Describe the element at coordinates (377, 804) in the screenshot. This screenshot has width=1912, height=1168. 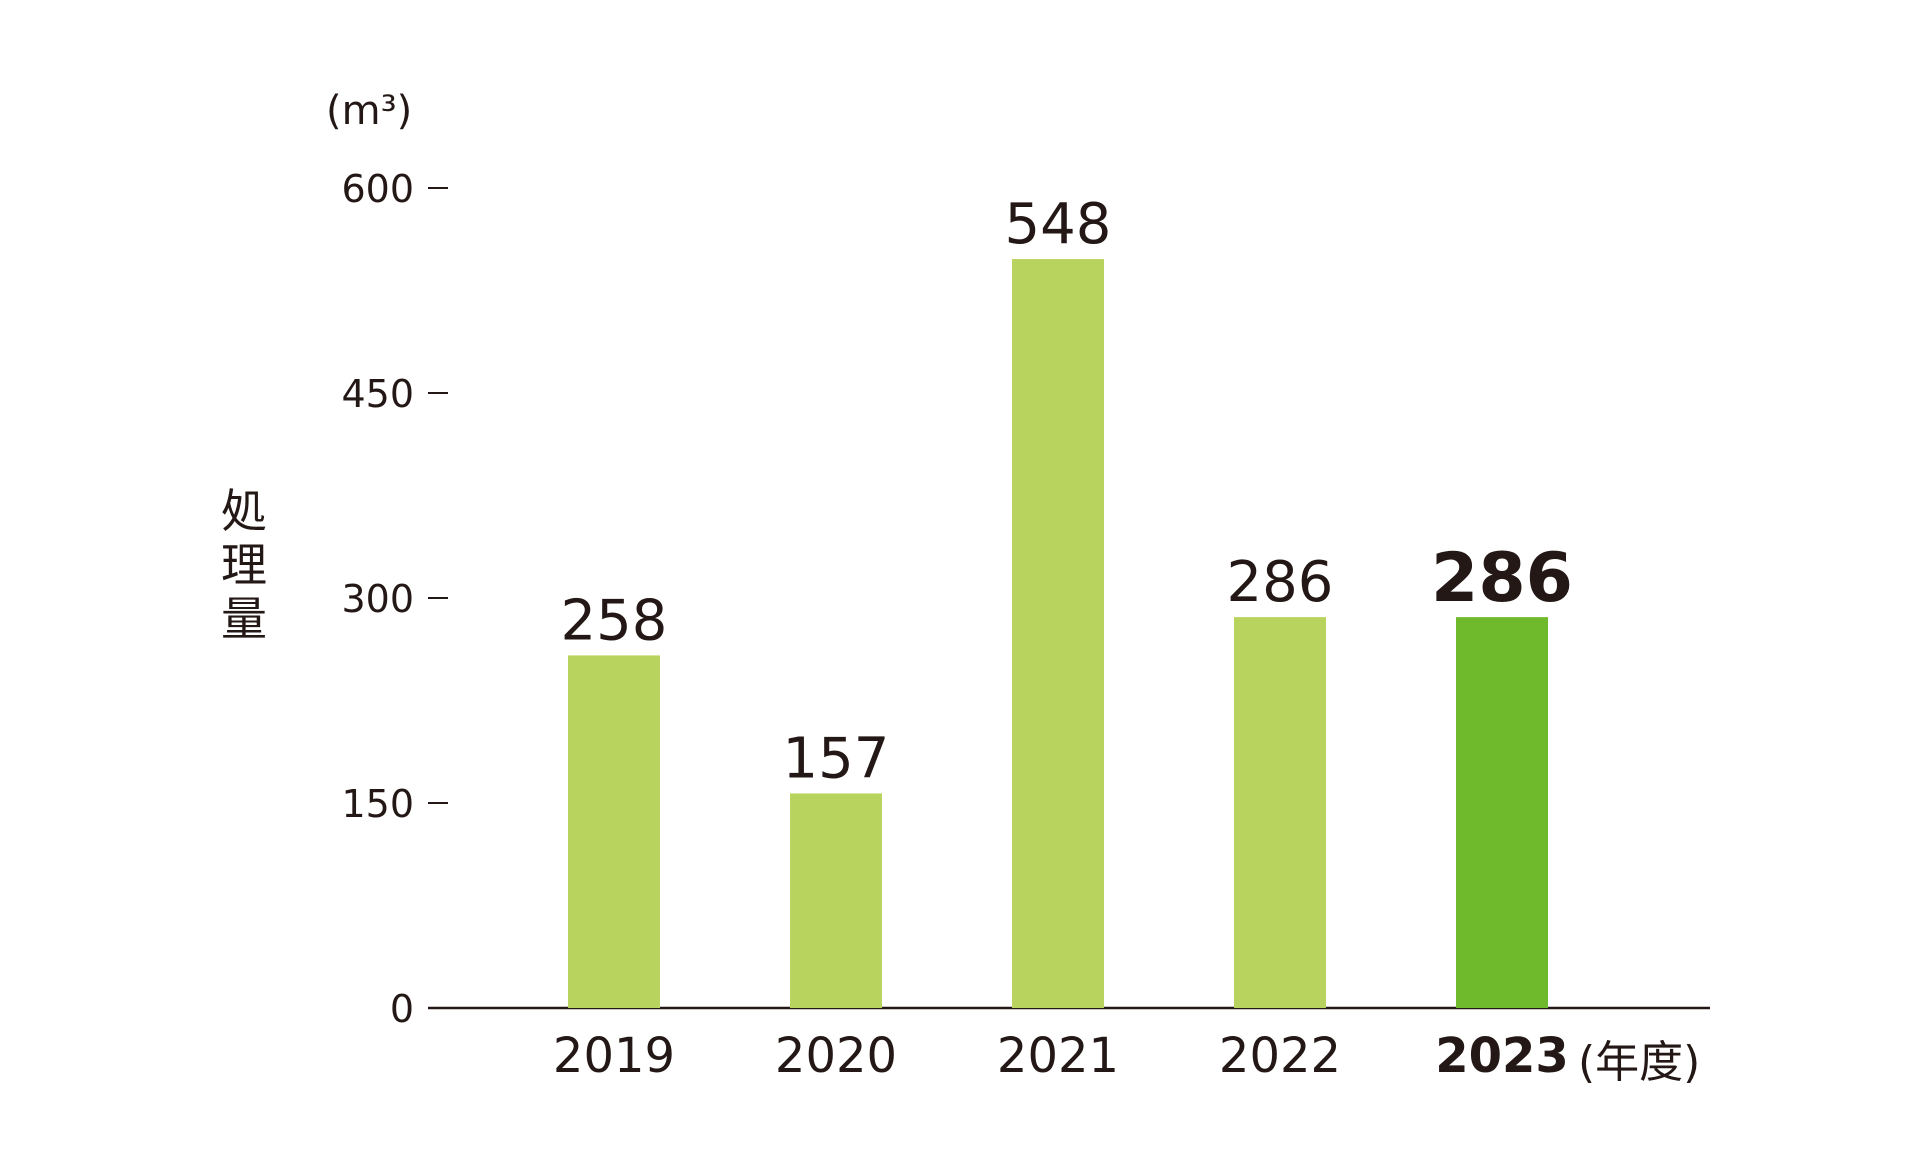
I see `y-tick-label: 150` at that location.